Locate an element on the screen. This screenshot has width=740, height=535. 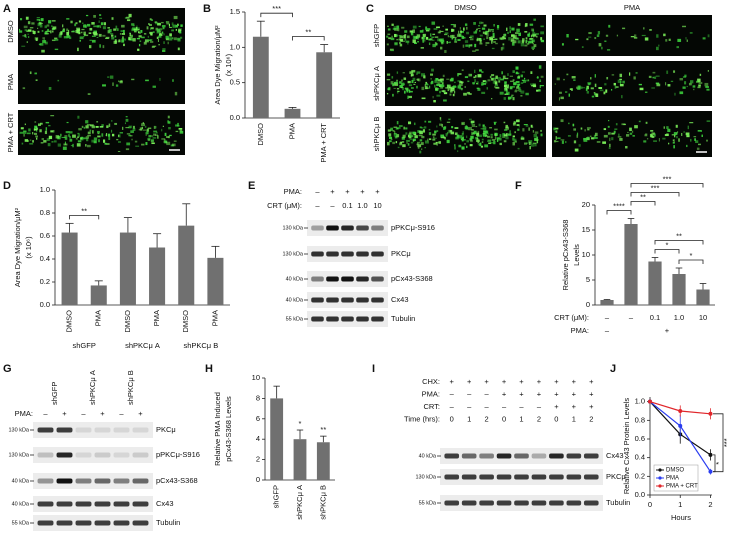
group-label: shPKCμ B is located at coordinates (200, 345).